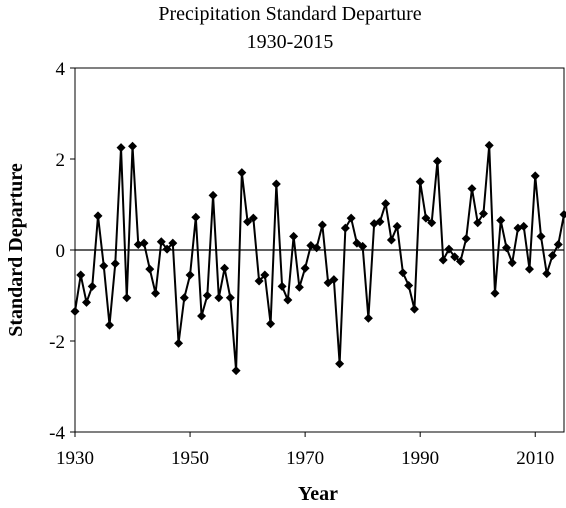 Image resolution: width=566 pixels, height=508 pixels. I want to click on x-tick-label: 1970, so click(305, 458).